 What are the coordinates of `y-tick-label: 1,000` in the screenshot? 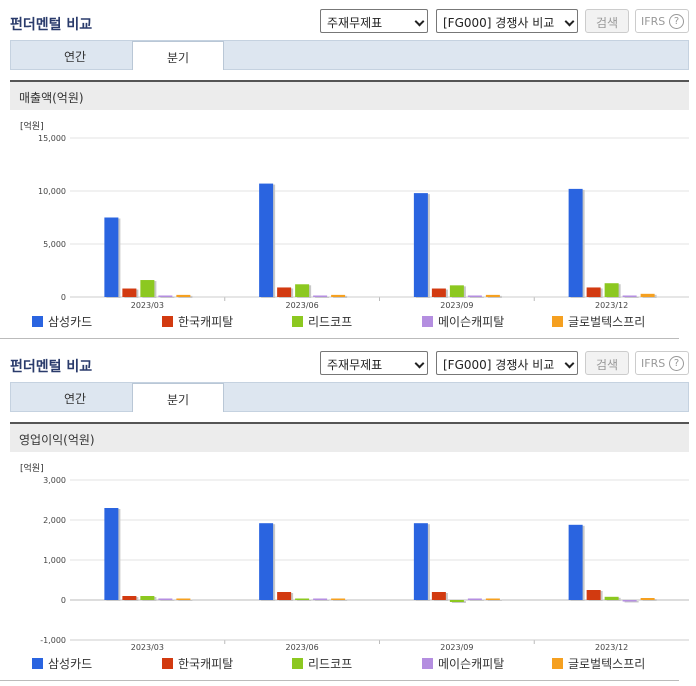 It's located at (54, 560).